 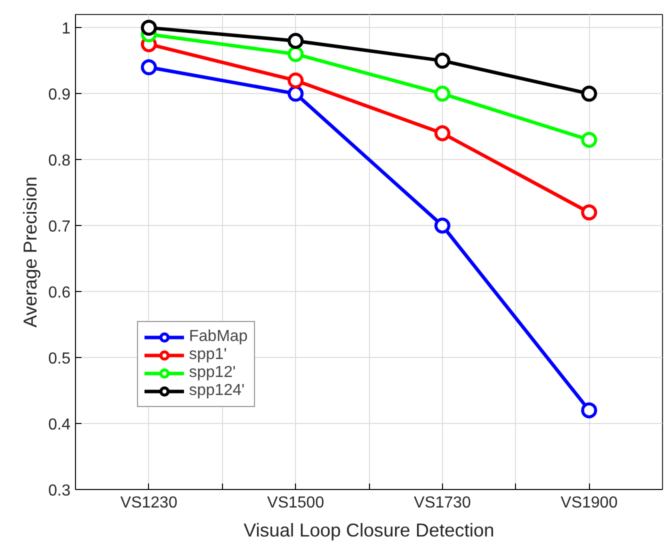 What do you see at coordinates (369, 530) in the screenshot?
I see `x-axis-title: Visual Loop Closure Detection` at bounding box center [369, 530].